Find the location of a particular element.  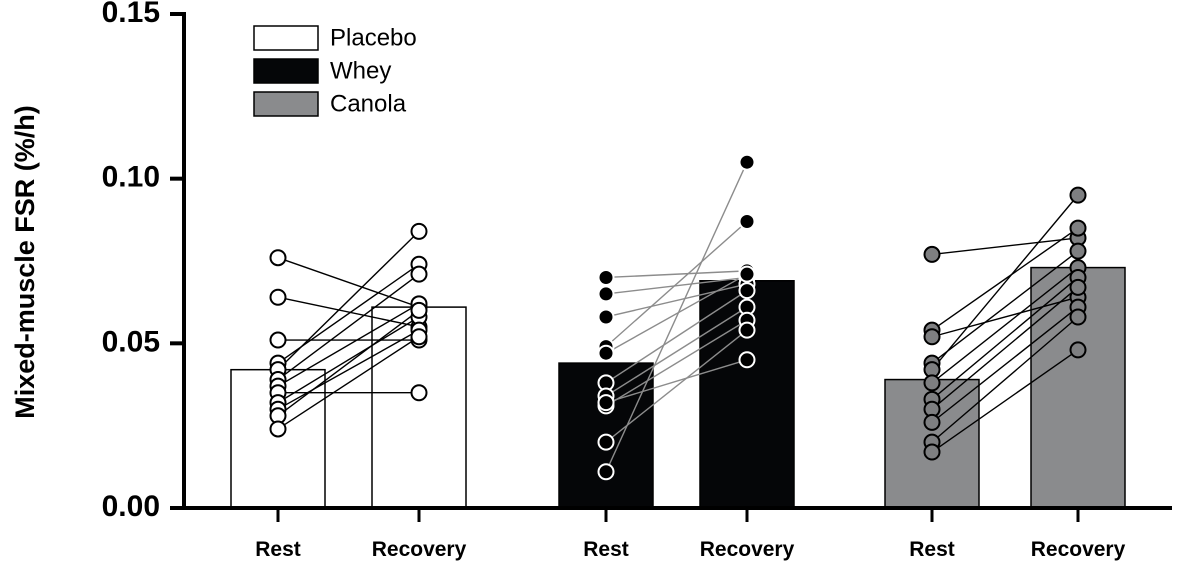

y-axis-label: Mixed-muscle FSR (%/h) is located at coordinates (25, 262).